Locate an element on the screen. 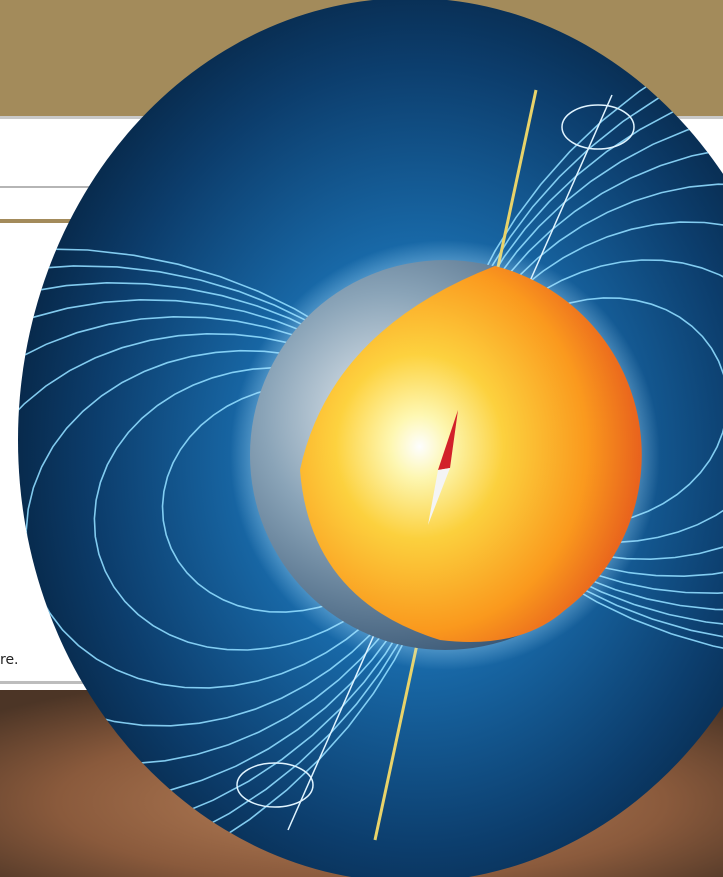 Image resolution: width=723 pixels, height=877 pixels. fragment-text: re. is located at coordinates (9, 660).